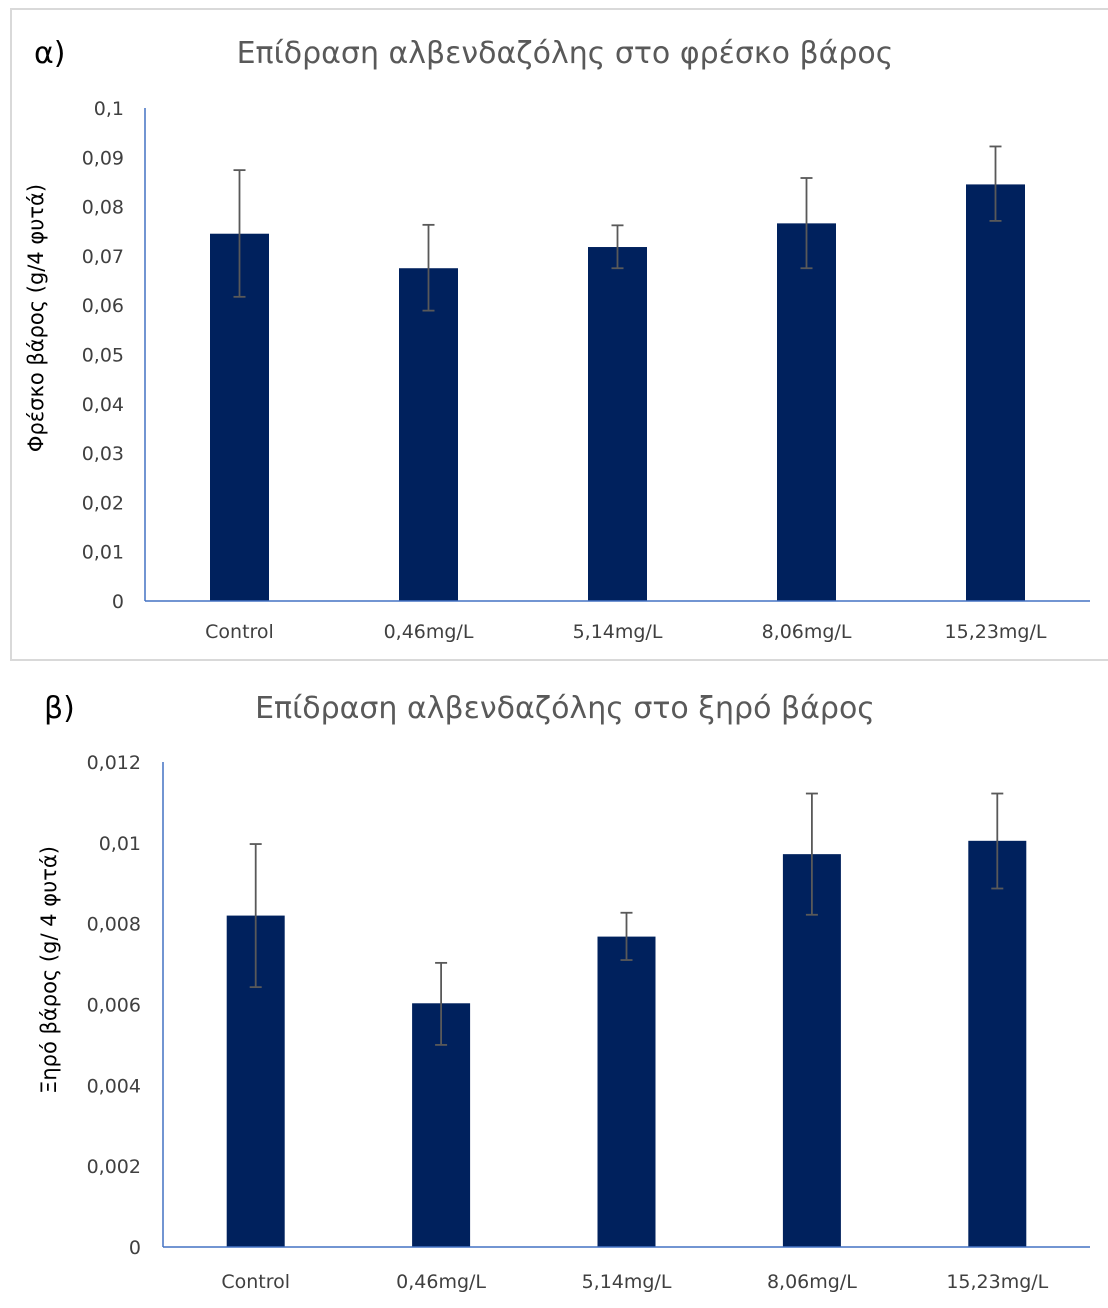  I want to click on x-category-label-a: 15,23mg/L, so click(996, 632).